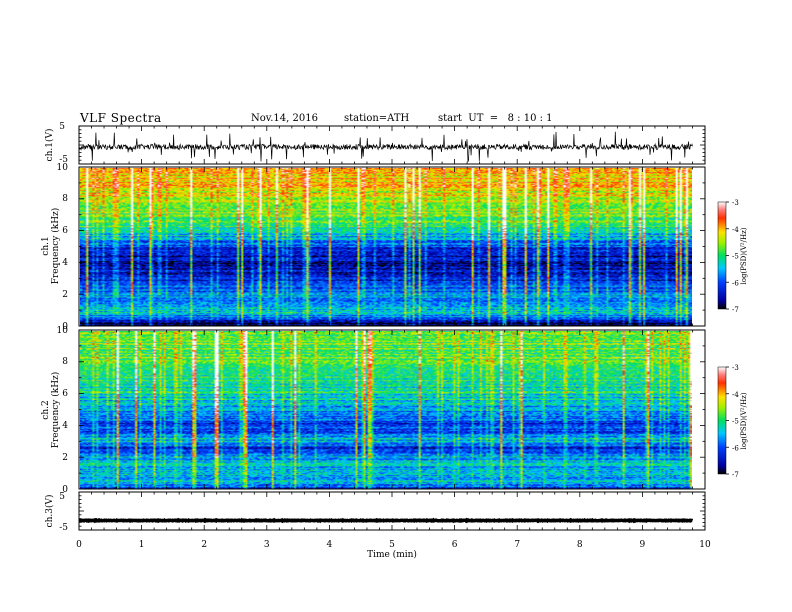  What do you see at coordinates (744, 420) in the screenshot?
I see `ch2-colorbar-label: log(PSD)(V²/Hz)` at bounding box center [744, 420].